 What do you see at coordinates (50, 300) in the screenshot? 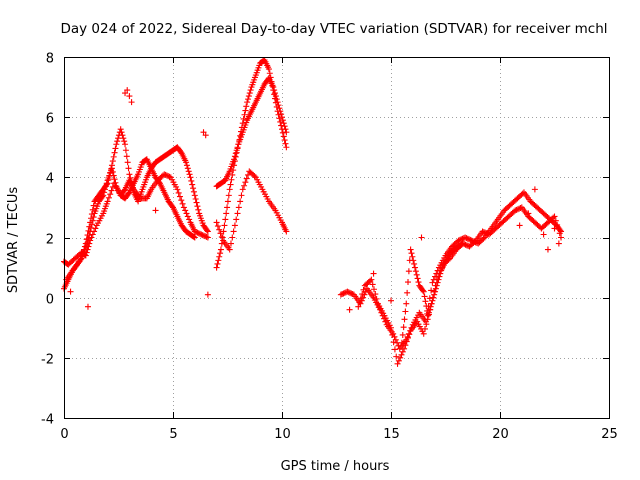
I see `y-tick-label: 0` at bounding box center [50, 300].